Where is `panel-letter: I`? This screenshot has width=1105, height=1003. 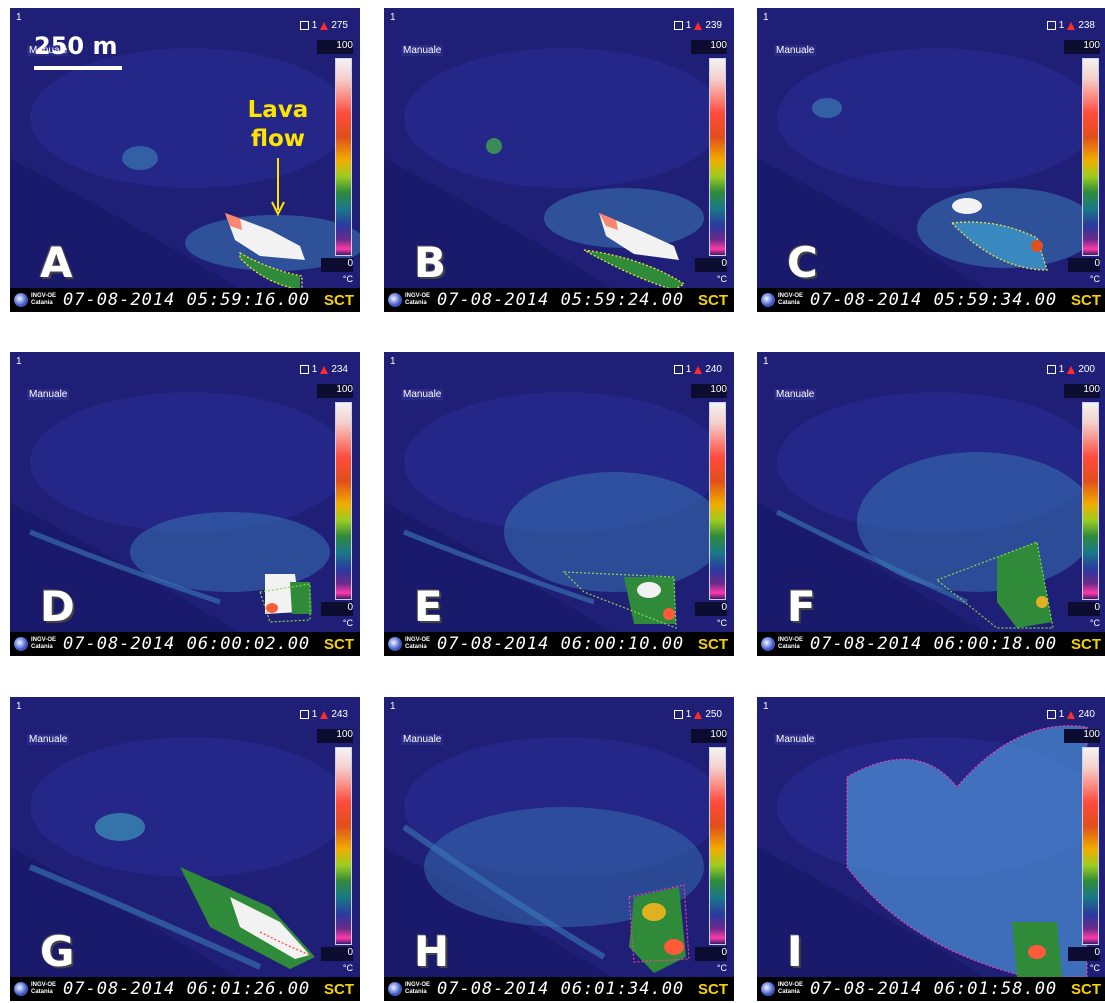
panel-letter: I is located at coordinates (795, 951).